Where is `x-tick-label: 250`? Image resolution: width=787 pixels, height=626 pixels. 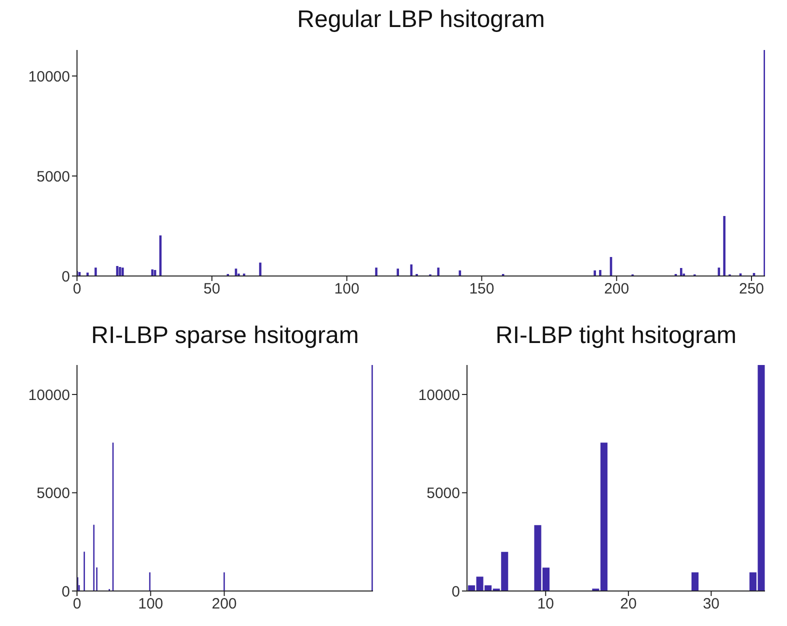
x-tick-label: 250 is located at coordinates (751, 289).